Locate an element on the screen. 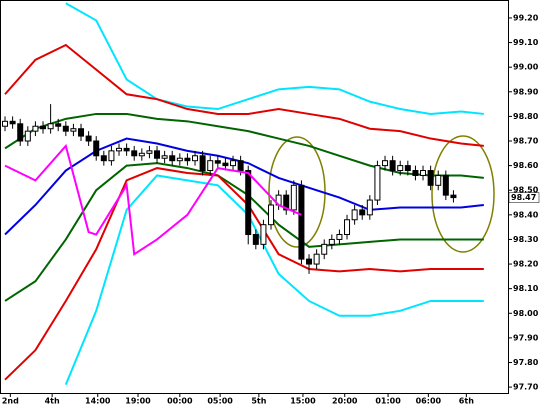 The height and width of the screenshot is (408, 545). indicator-line is located at coordinates (244, 145).